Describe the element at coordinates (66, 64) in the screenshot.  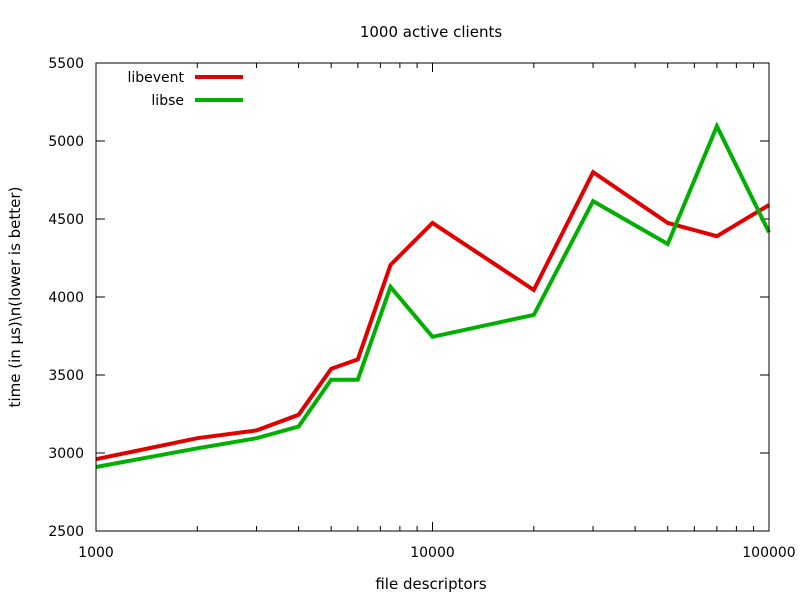
I see `y-tick-label: 5500` at that location.